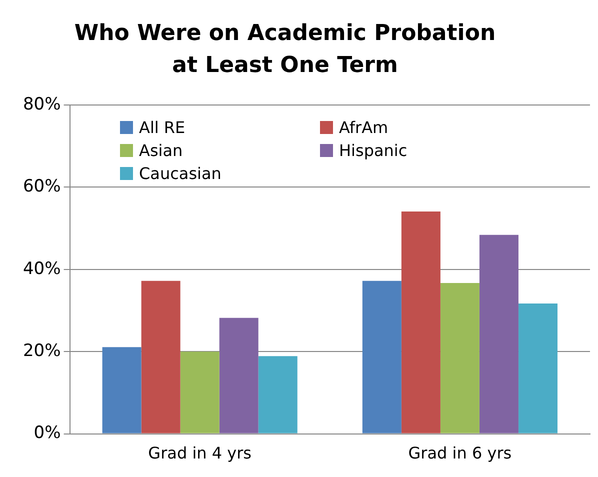  What do you see at coordinates (161, 150) in the screenshot?
I see `legend-label: Asian` at bounding box center [161, 150].